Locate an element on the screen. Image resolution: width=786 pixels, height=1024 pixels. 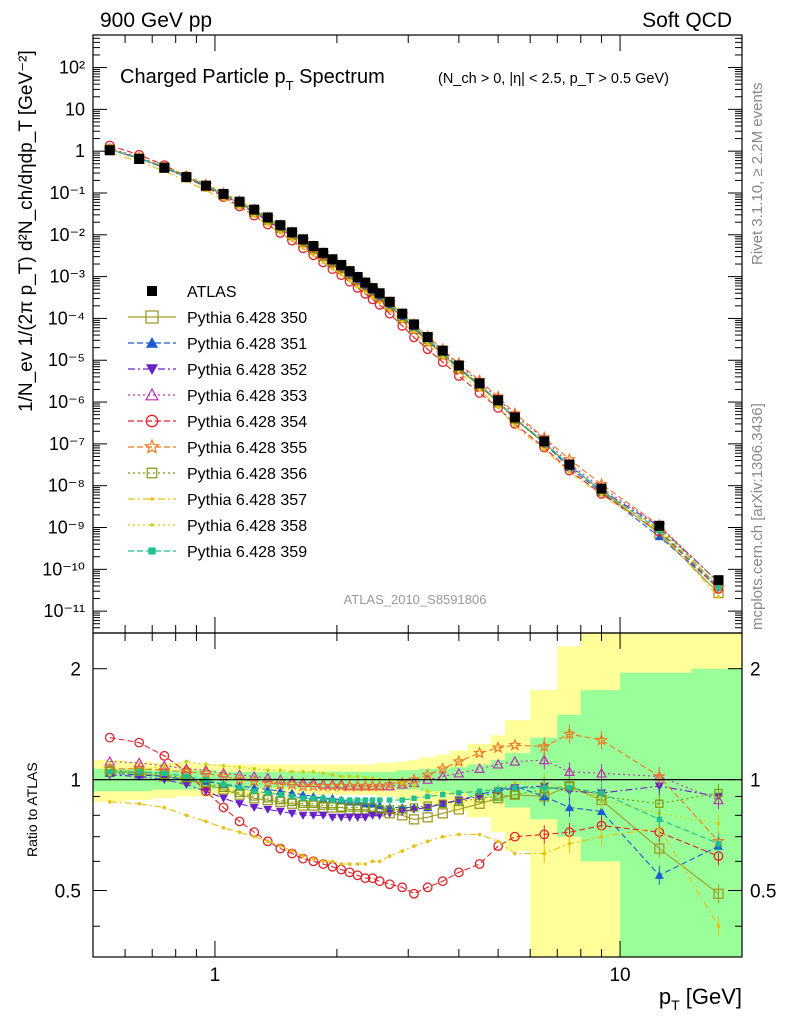
legend-label: Pythia 6.428 356 is located at coordinates (247, 474).